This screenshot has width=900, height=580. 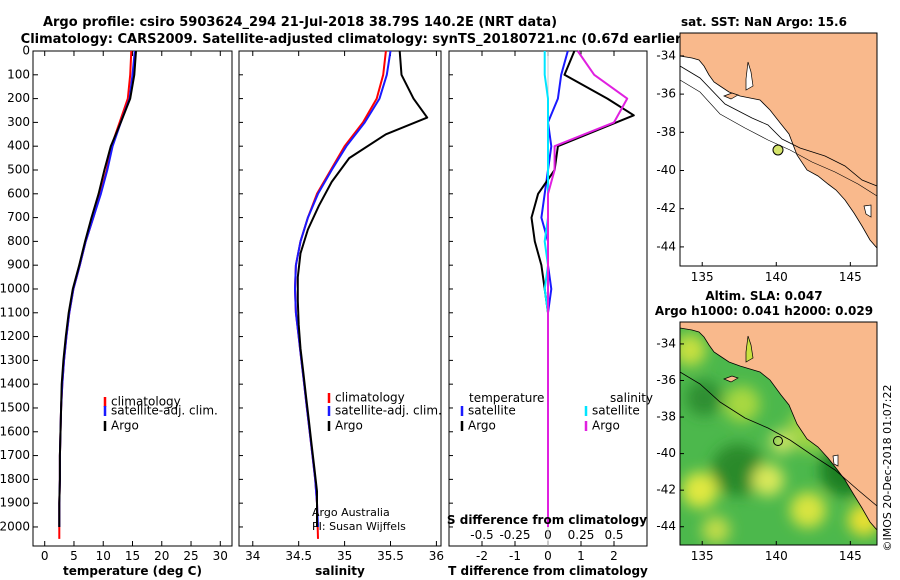 What do you see at coordinates (15, 503) in the screenshot?
I see `y-tick-label: 1900` at bounding box center [15, 503].